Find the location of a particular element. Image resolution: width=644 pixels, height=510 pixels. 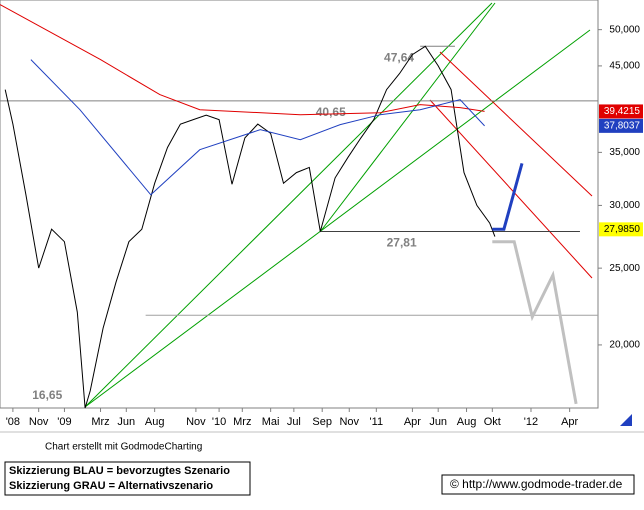

copyright-box is located at coordinates (538, 484).